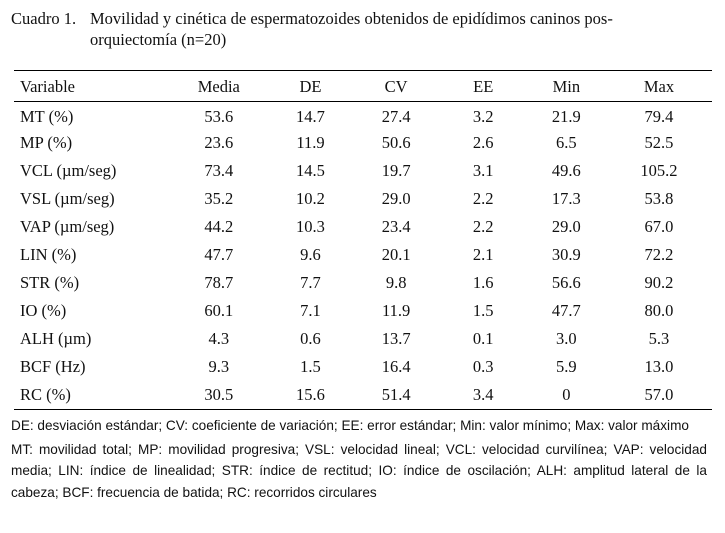 The width and height of the screenshot is (725, 533). Describe the element at coordinates (659, 198) in the screenshot. I see `cell-max: 53.8` at that location.